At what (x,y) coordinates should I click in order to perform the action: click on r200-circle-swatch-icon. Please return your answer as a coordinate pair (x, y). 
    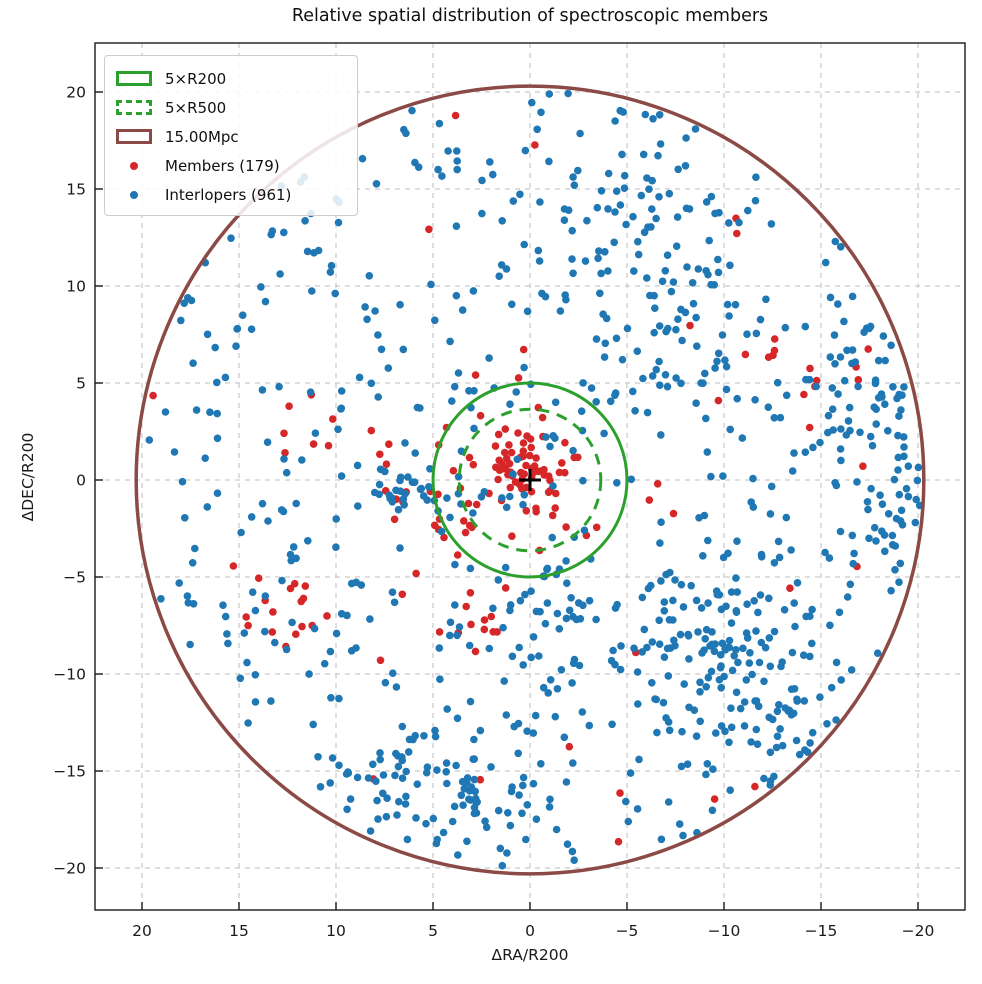
    Looking at the image, I should click on (134, 78).